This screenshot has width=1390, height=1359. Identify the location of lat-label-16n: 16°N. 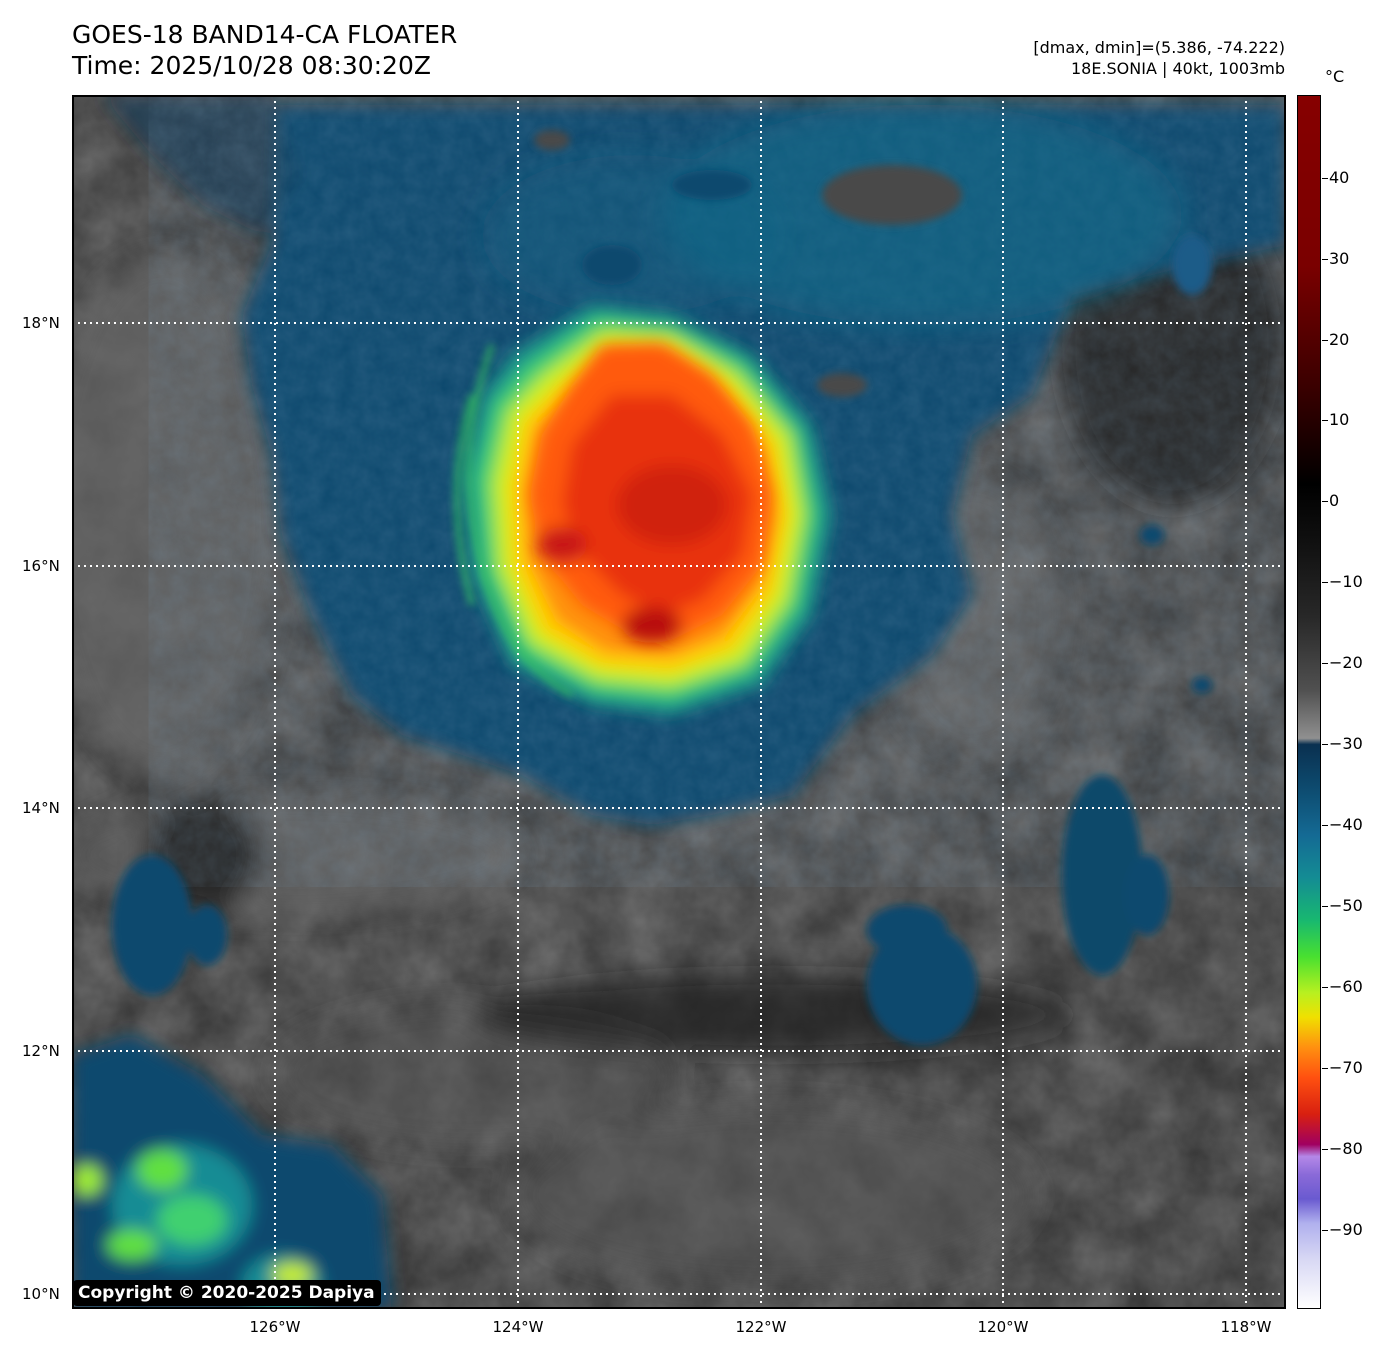
(44, 566).